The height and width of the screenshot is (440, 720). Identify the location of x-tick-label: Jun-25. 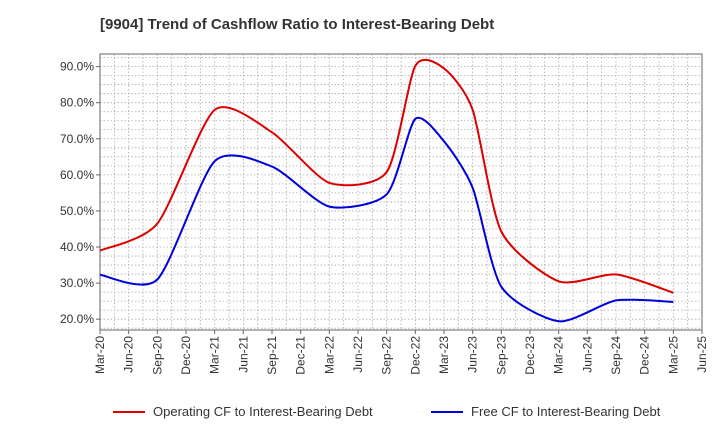
(702, 354).